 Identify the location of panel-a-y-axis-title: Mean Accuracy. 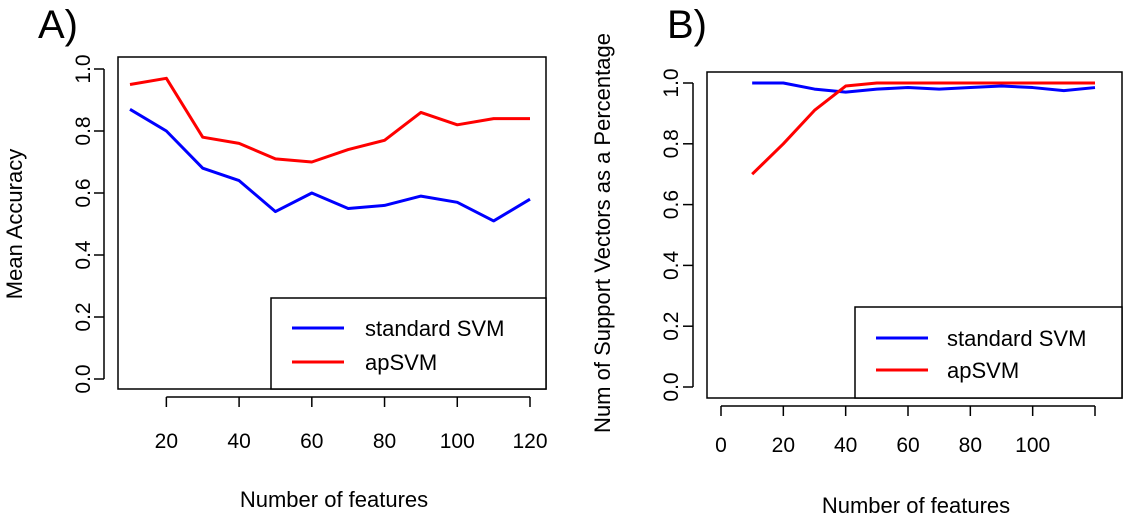
(14, 224).